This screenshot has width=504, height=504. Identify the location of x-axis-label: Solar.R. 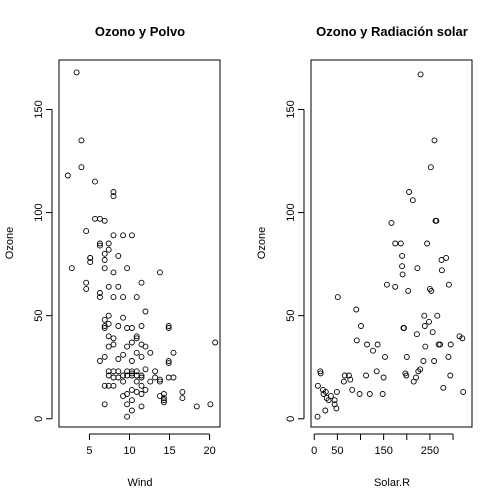
(392, 483).